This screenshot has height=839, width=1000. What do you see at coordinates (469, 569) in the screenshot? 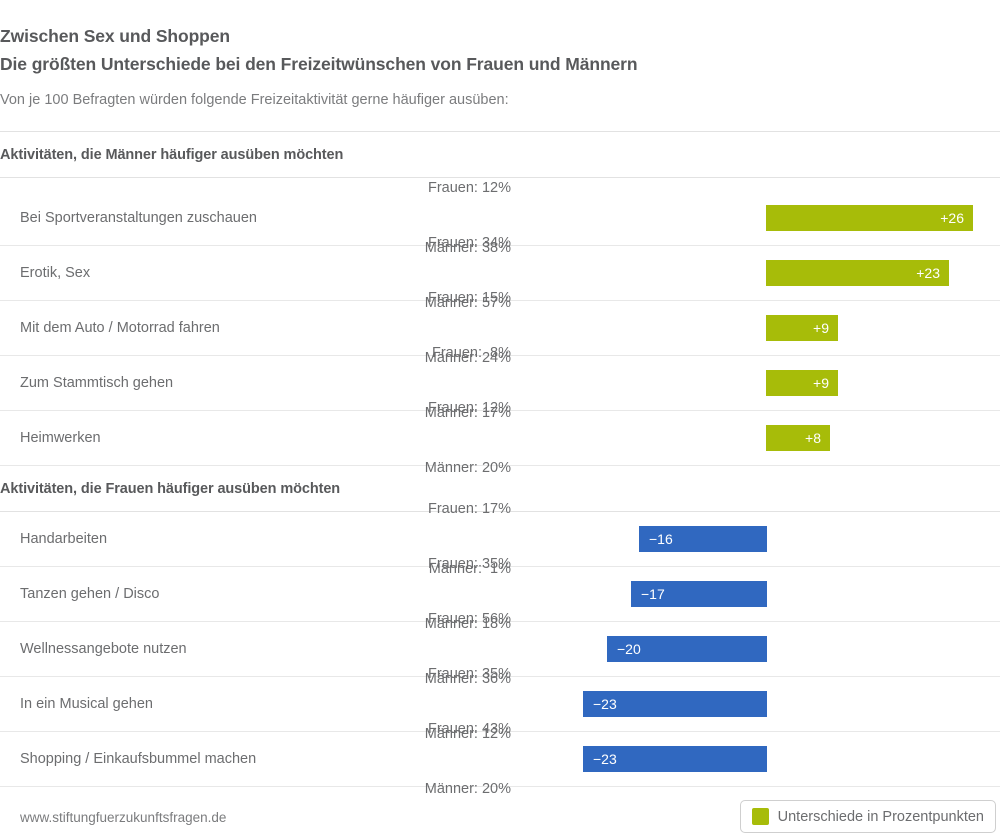
I see `row-value-maenner: Männer: 1%` at bounding box center [469, 569].